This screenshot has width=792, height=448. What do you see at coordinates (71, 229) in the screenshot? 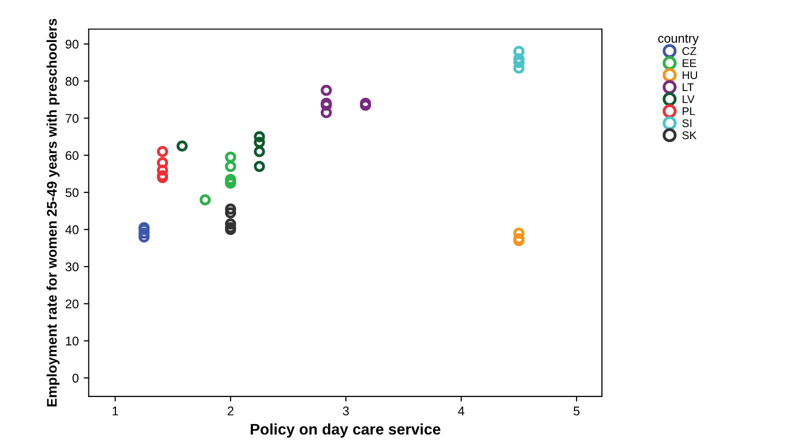
I see `y-tick-label: 40` at bounding box center [71, 229].